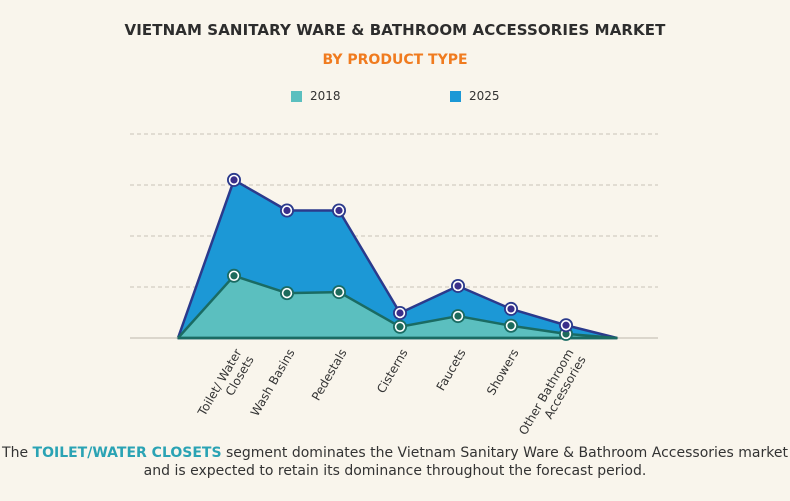  What do you see at coordinates (329, 375) in the screenshot?
I see `x-tick-label: Pedestals` at bounding box center [329, 375].